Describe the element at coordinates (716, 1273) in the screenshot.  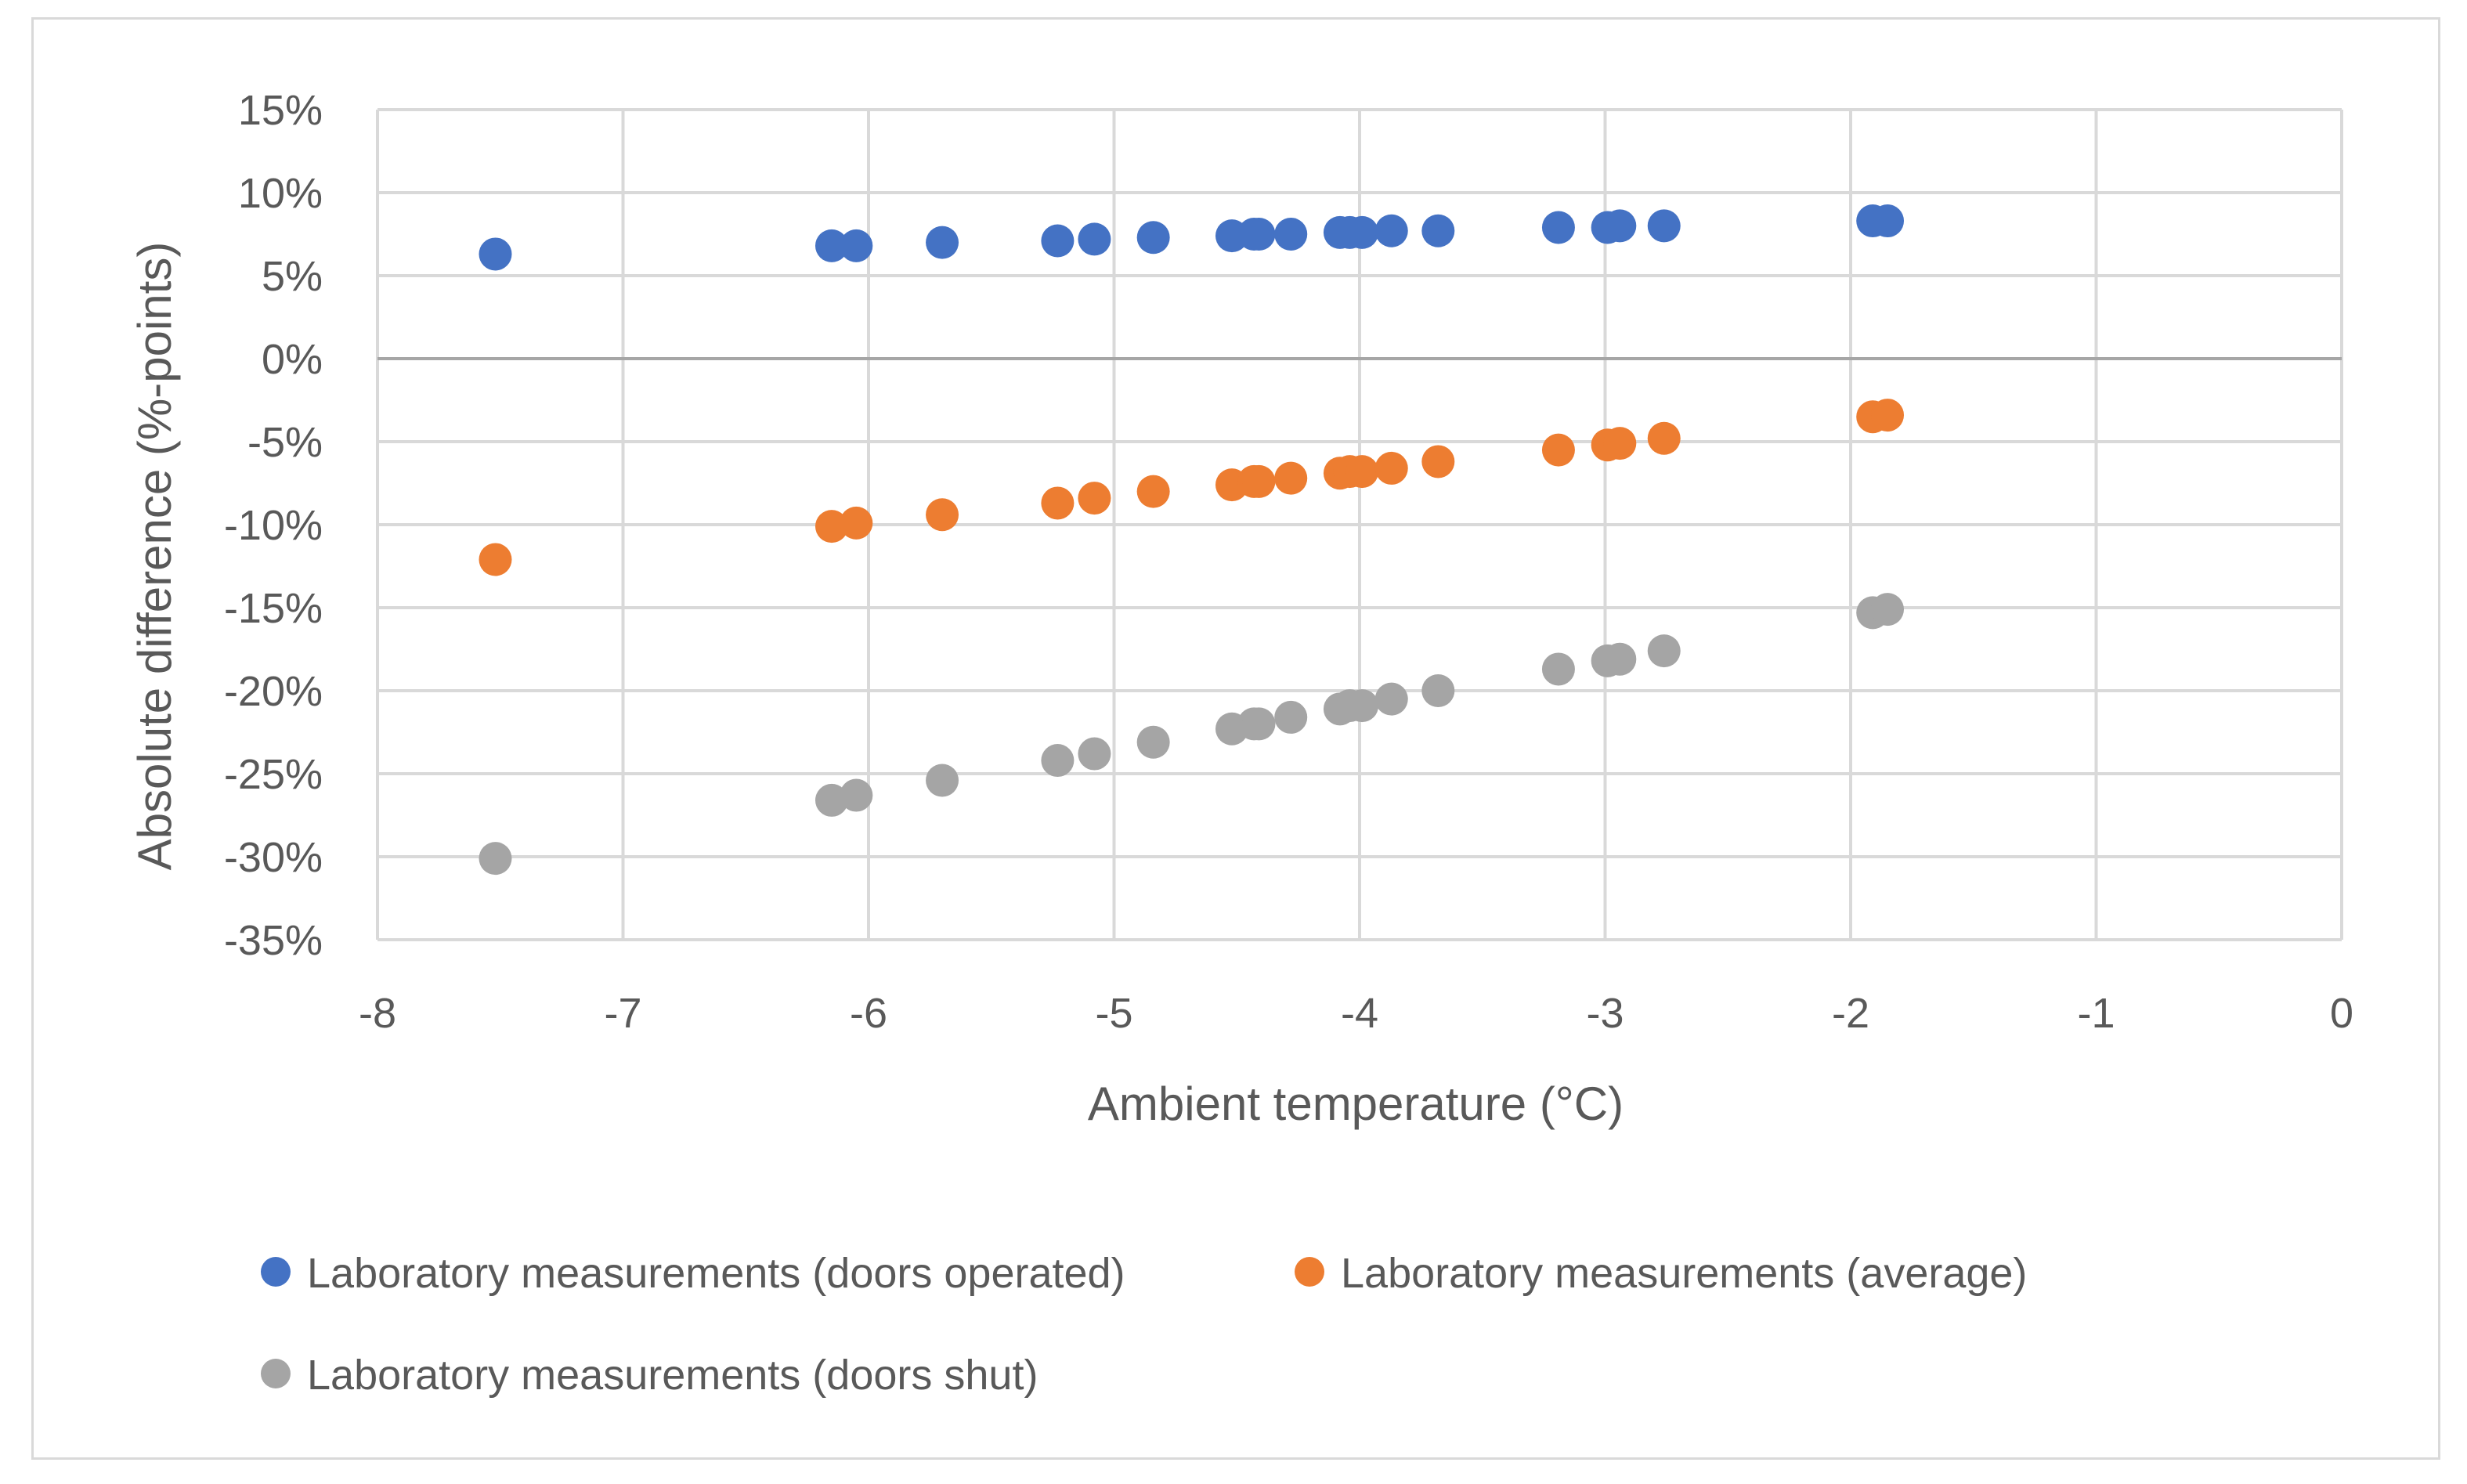
I see `legend-label-1: Laboratory measurements (doors operated)` at that location.